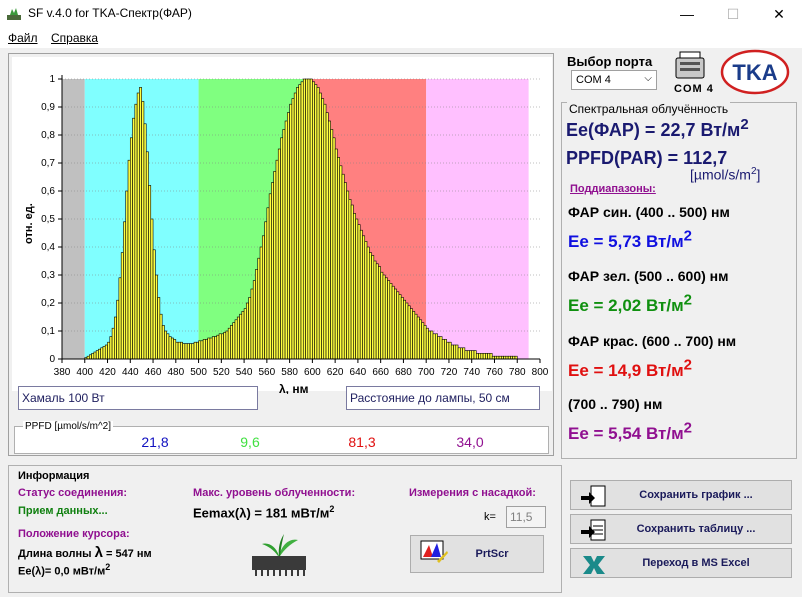 The height and width of the screenshot is (597, 802). What do you see at coordinates (84, 372) in the screenshot?
I see `x-tick-label: 400` at bounding box center [84, 372].